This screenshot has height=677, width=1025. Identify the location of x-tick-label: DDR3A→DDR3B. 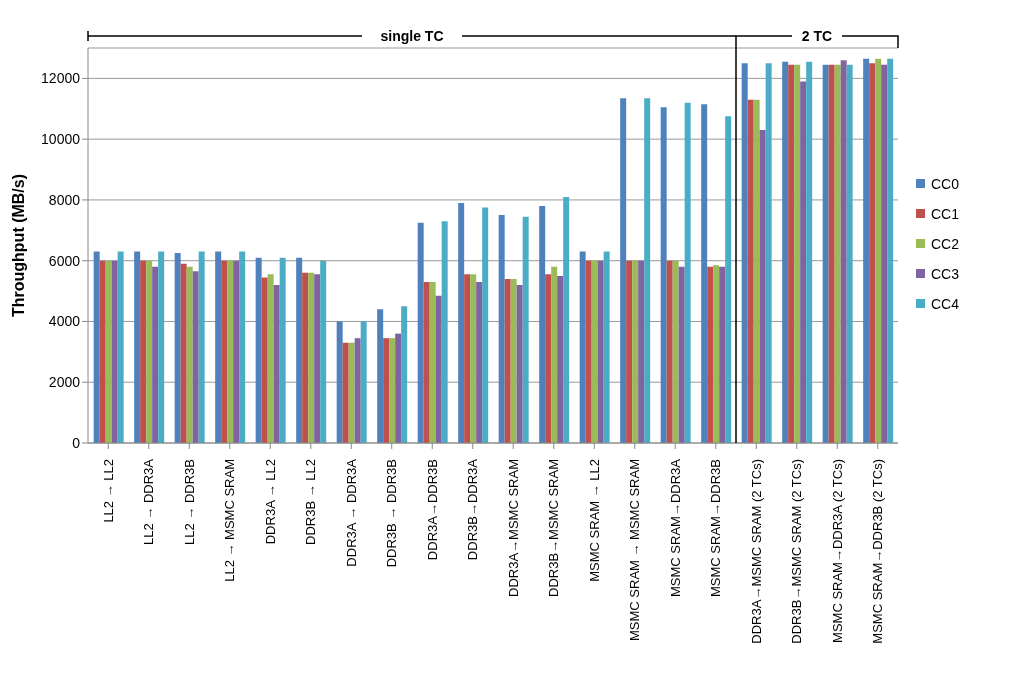
(432, 510).